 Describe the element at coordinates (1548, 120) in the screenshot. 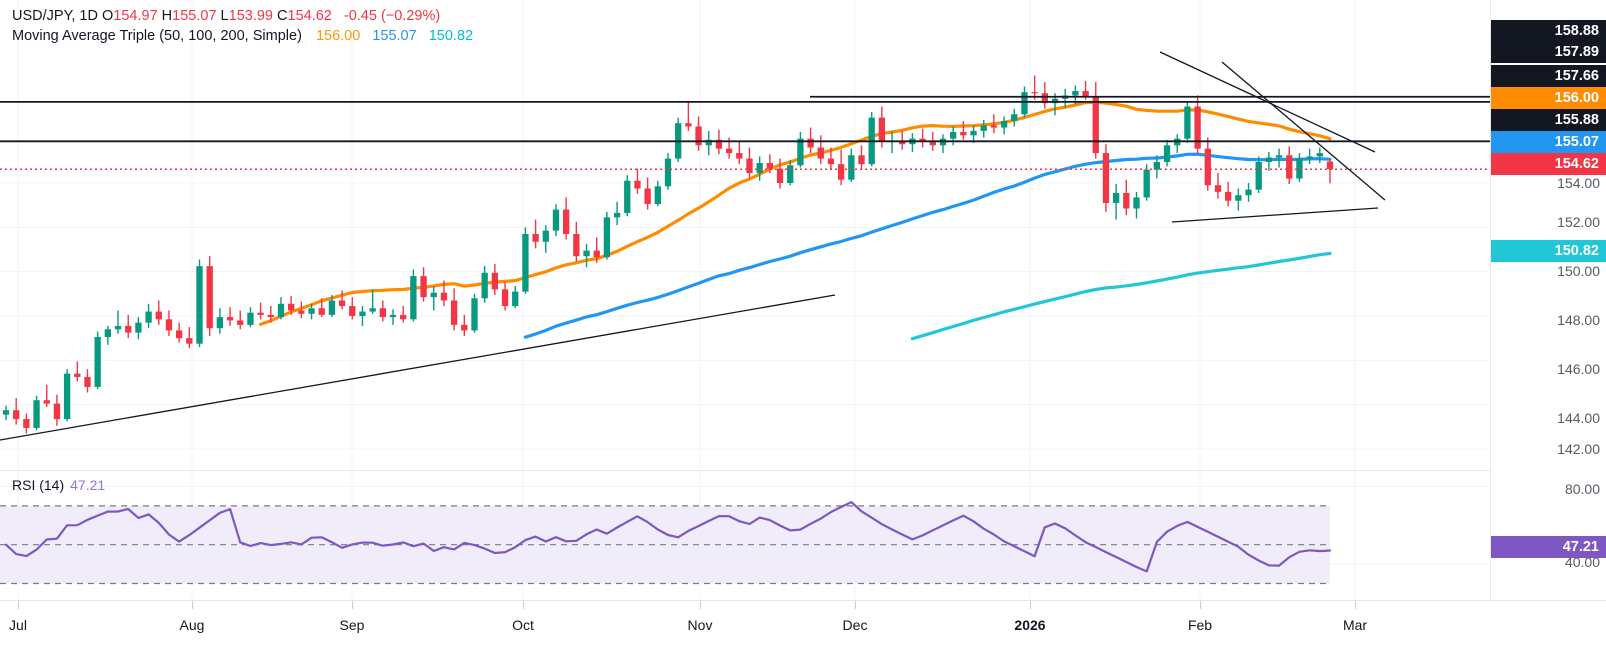

I see `price-axis-badge: 155.88` at that location.